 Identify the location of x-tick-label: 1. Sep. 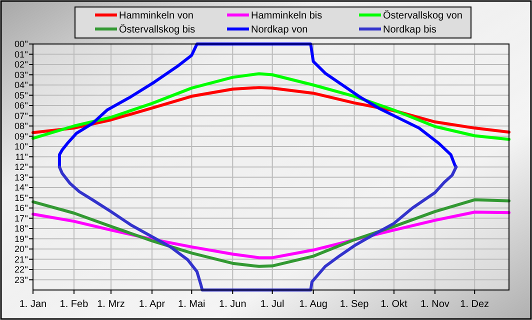
(355, 304).